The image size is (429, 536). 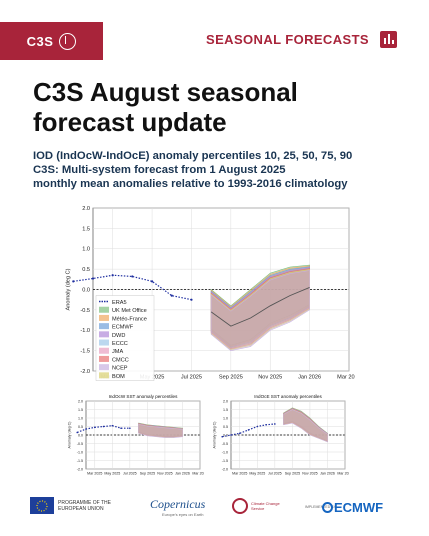 What do you see at coordinates (118, 377) in the screenshot?
I see `legend-label: BOM` at bounding box center [118, 377].